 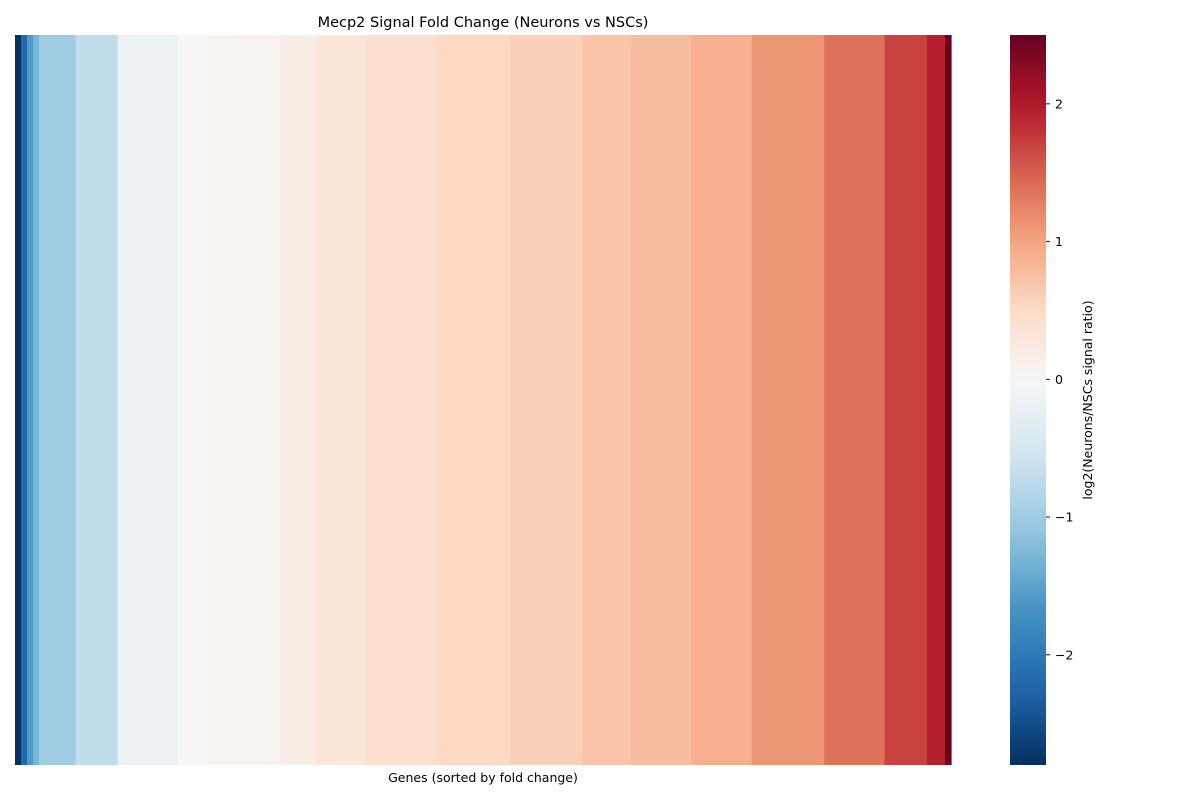 I want to click on x-axis-label: Genes (sorted by fold change), so click(x=483, y=777).